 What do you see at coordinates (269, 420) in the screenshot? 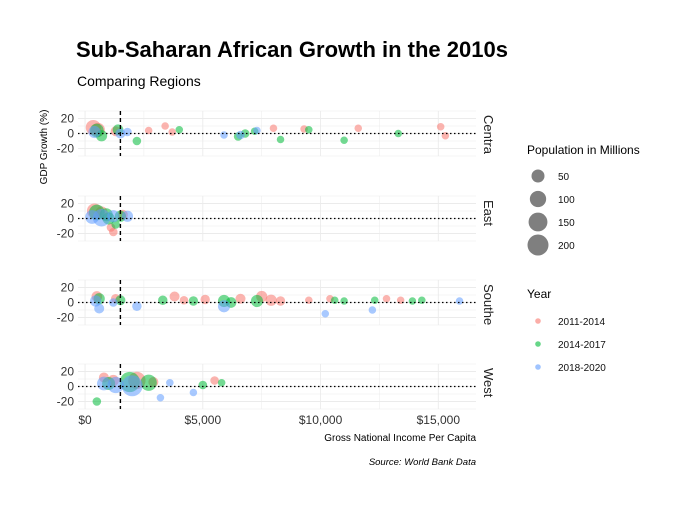
I see `x-axis: $0 $5,000 $10,000 $15,000` at bounding box center [269, 420].